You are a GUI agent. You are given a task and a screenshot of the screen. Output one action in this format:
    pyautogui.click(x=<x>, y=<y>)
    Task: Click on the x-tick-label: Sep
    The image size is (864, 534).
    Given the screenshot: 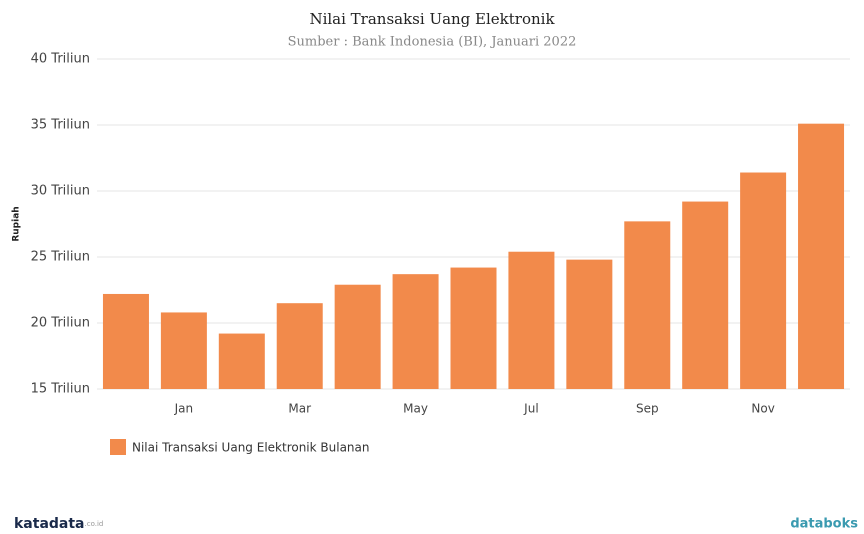 What is the action you would take?
    pyautogui.click(x=647, y=409)
    